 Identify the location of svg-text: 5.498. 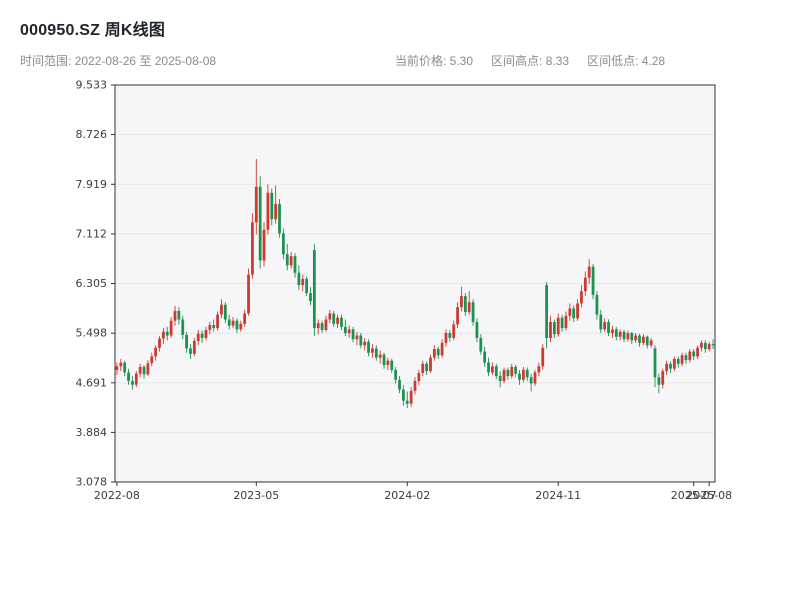
(92, 333).